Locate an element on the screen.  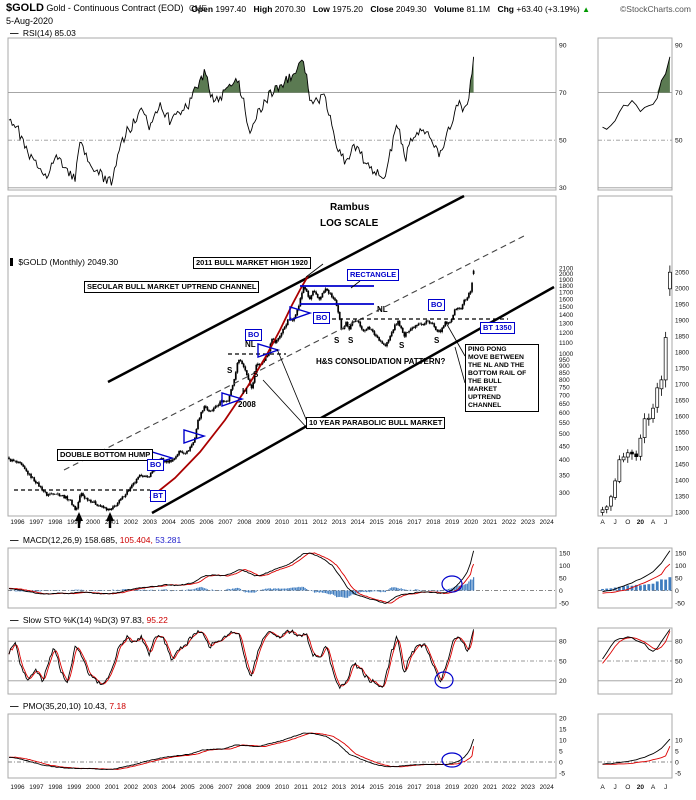
svg-text: 1350 is located at coordinates (682, 496).